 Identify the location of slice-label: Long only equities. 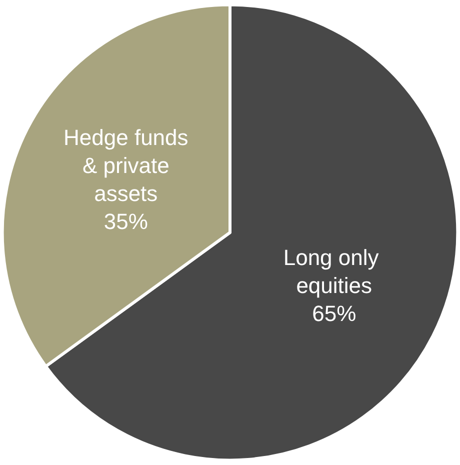
(334, 271).